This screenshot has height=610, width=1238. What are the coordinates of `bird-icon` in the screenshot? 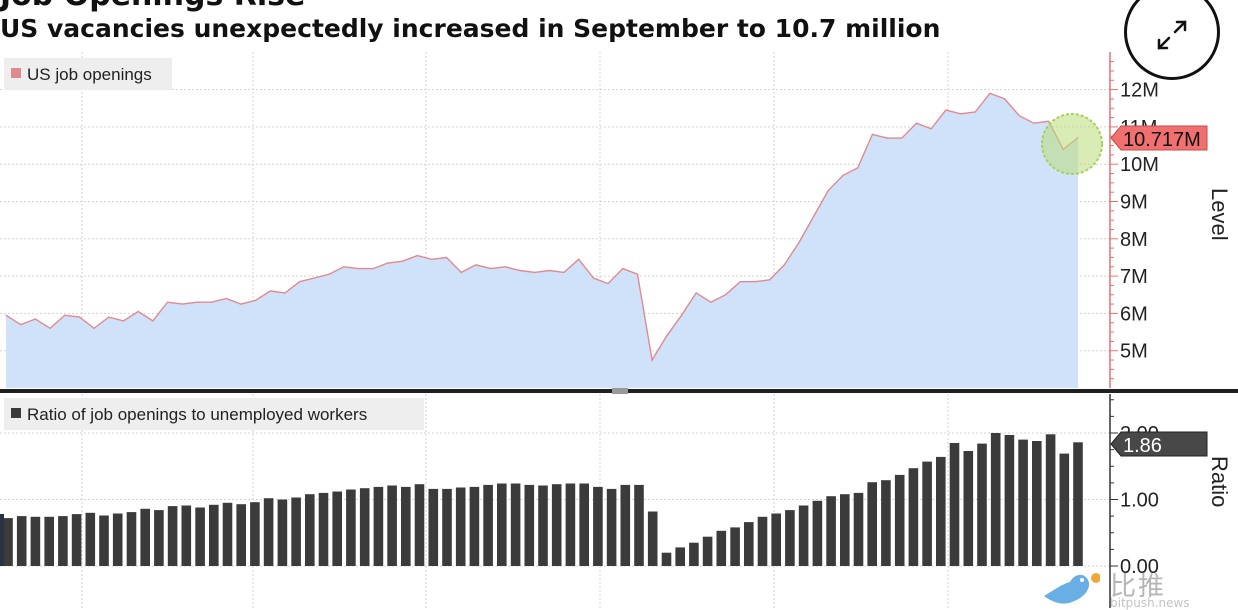 It's located at (1072, 588).